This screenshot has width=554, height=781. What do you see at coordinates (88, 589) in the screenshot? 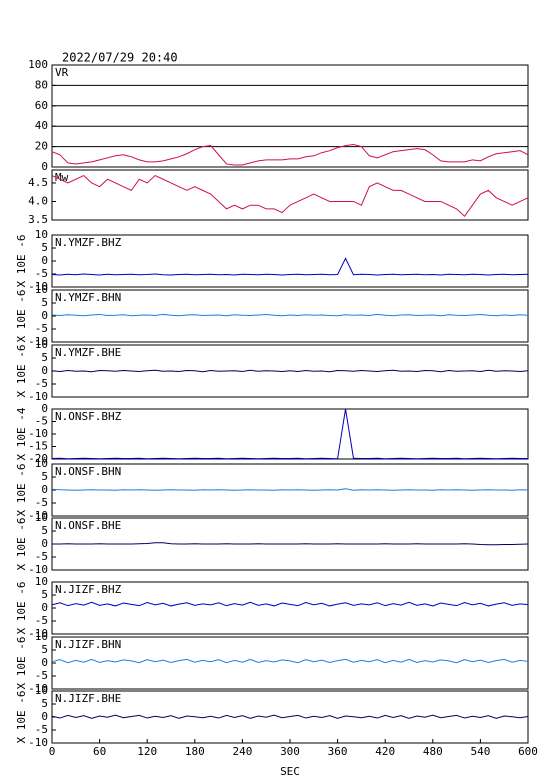
I see `panel-label: N.JIZF.BHZ` at bounding box center [88, 589].